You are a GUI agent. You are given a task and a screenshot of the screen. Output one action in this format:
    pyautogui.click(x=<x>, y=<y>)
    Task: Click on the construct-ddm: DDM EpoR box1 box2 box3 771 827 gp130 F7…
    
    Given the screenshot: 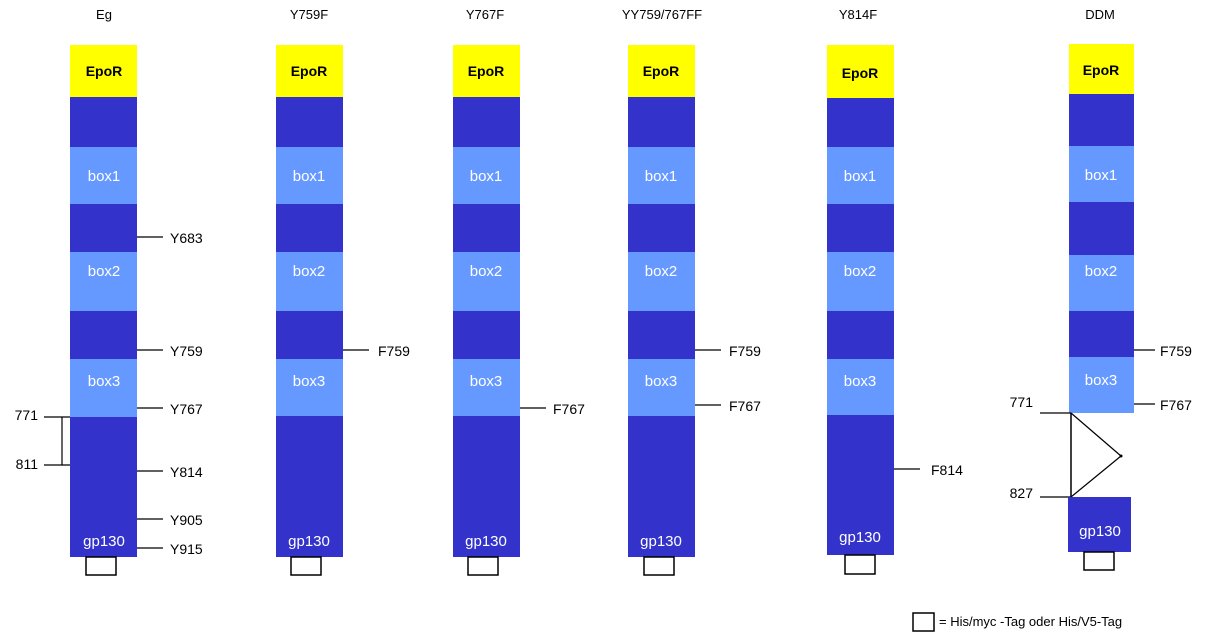 What is the action you would take?
    pyautogui.click(x=1101, y=289)
    